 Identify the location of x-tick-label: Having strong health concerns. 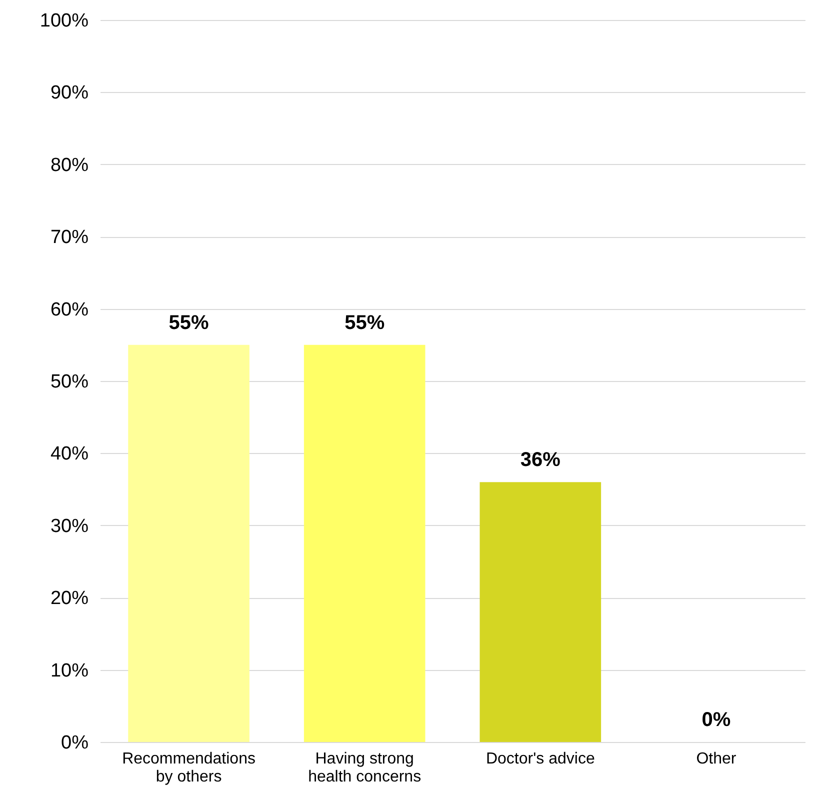
(365, 768).